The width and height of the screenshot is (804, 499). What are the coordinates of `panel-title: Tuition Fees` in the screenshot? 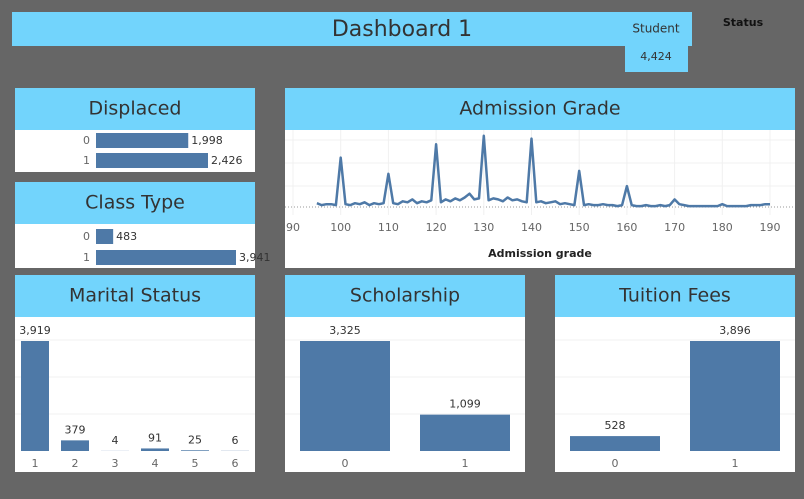 It's located at (674, 296).